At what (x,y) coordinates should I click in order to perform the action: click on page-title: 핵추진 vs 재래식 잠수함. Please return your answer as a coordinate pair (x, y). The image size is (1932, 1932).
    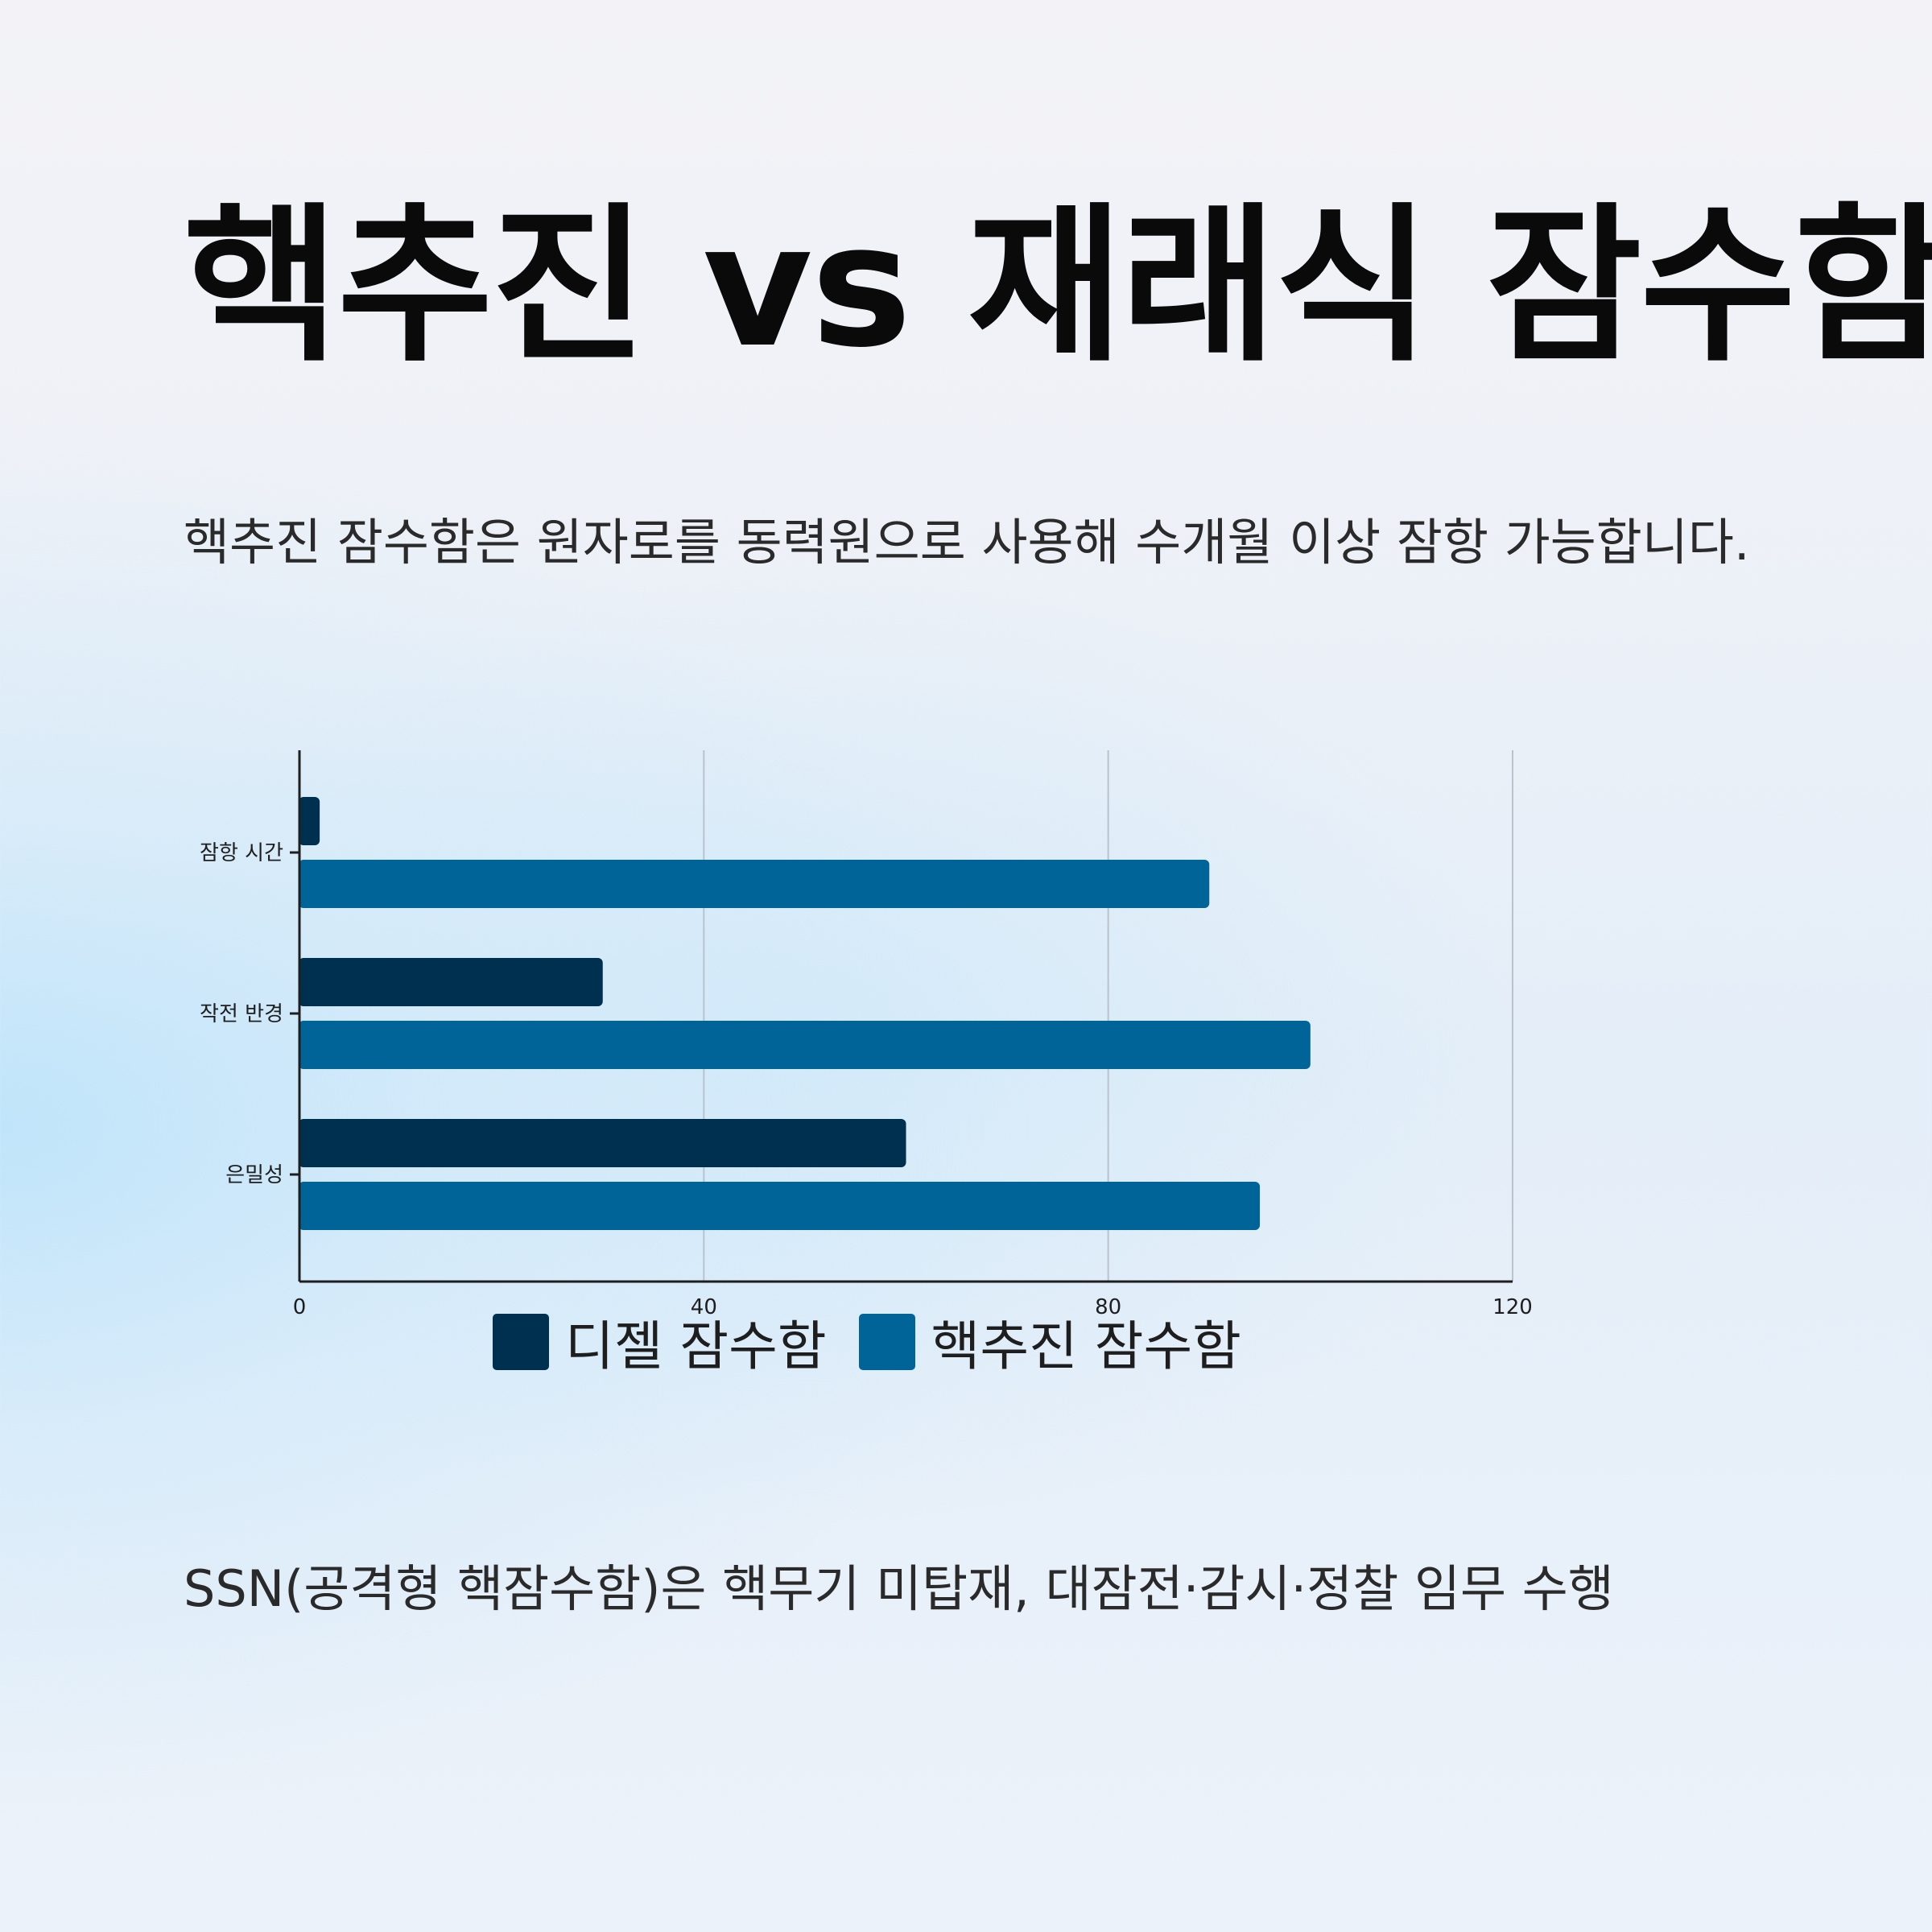
    Looking at the image, I should click on (1058, 286).